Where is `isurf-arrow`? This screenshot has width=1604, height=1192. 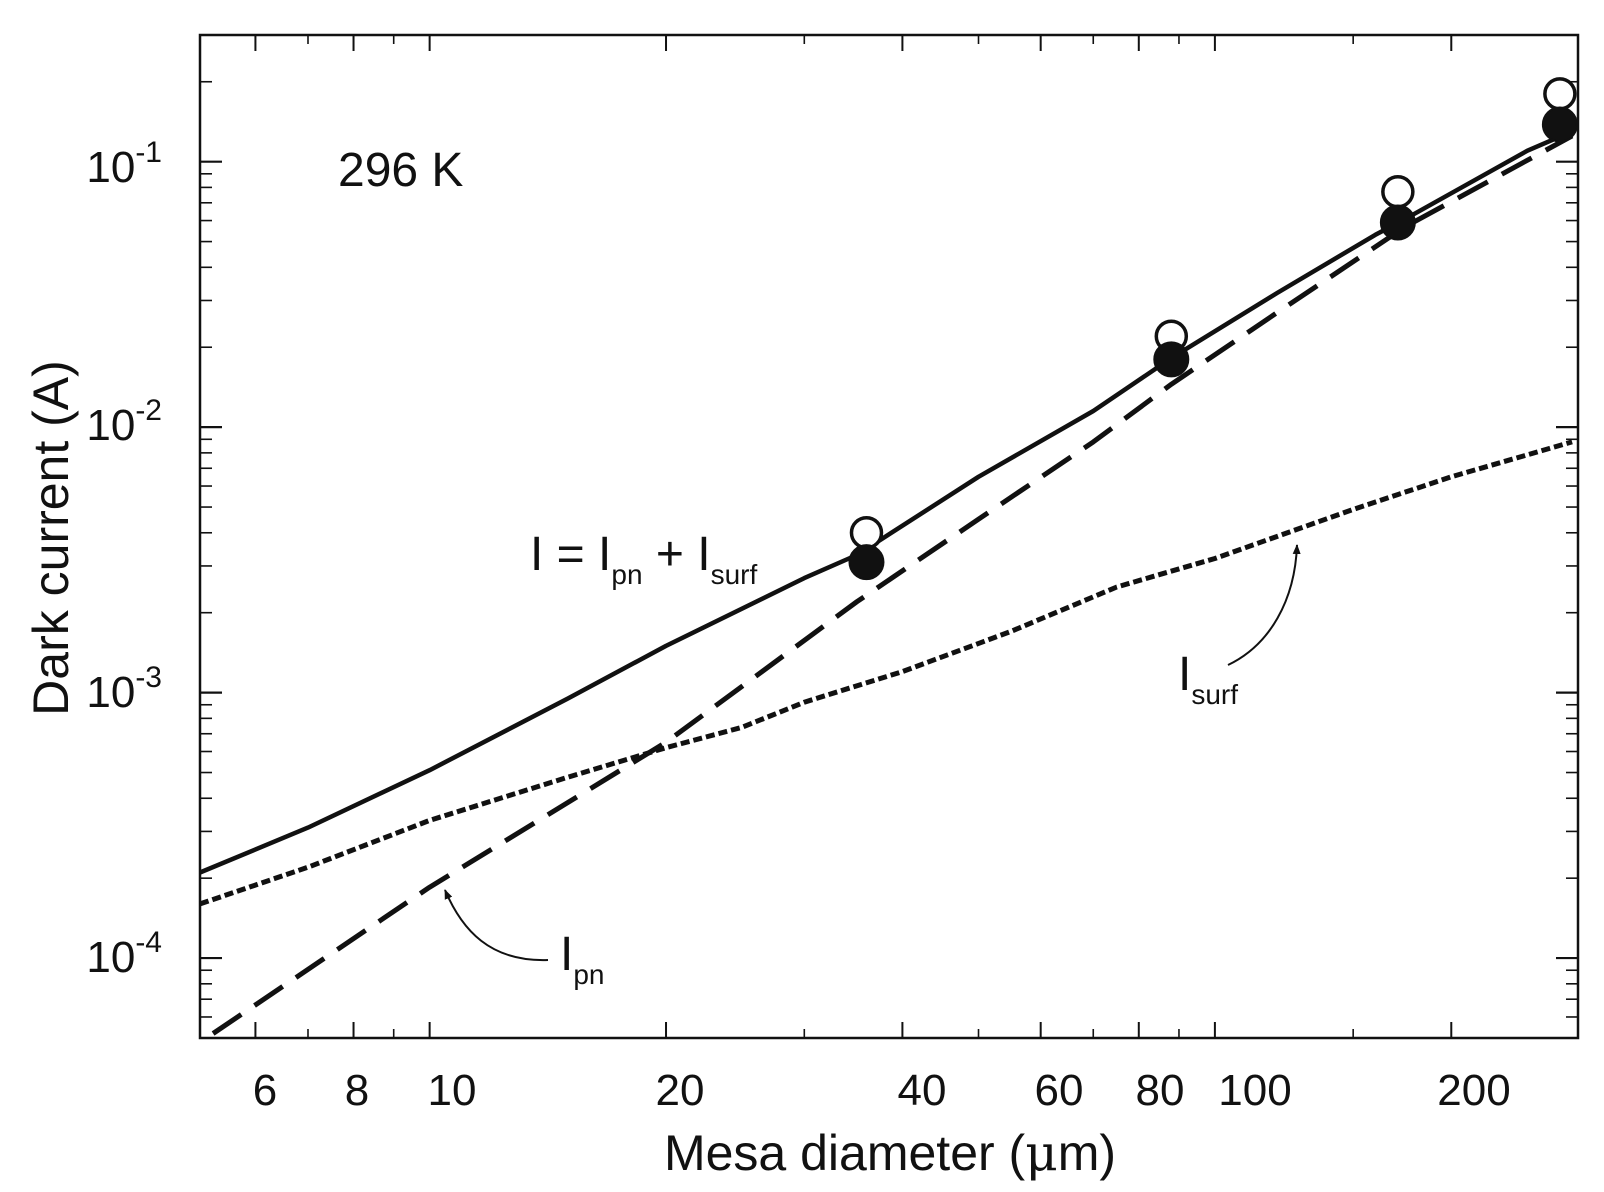
isurf-arrow is located at coordinates (1264, 605).